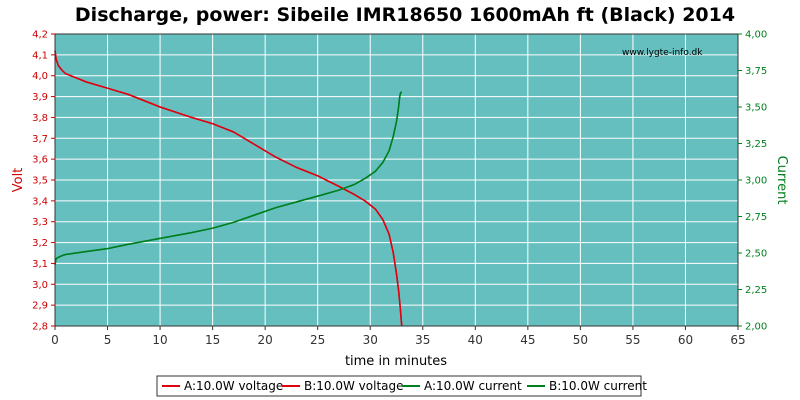 The height and width of the screenshot is (400, 800). I want to click on right-tick-label: 3,50, so click(756, 108).